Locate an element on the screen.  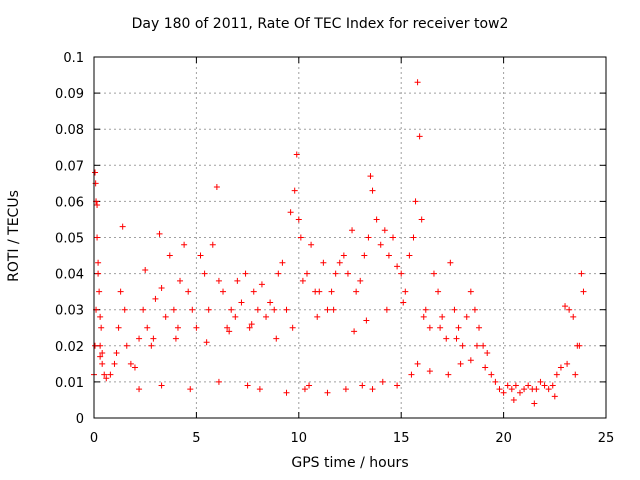
y-tick-label: 0.02 is located at coordinates (69, 347).